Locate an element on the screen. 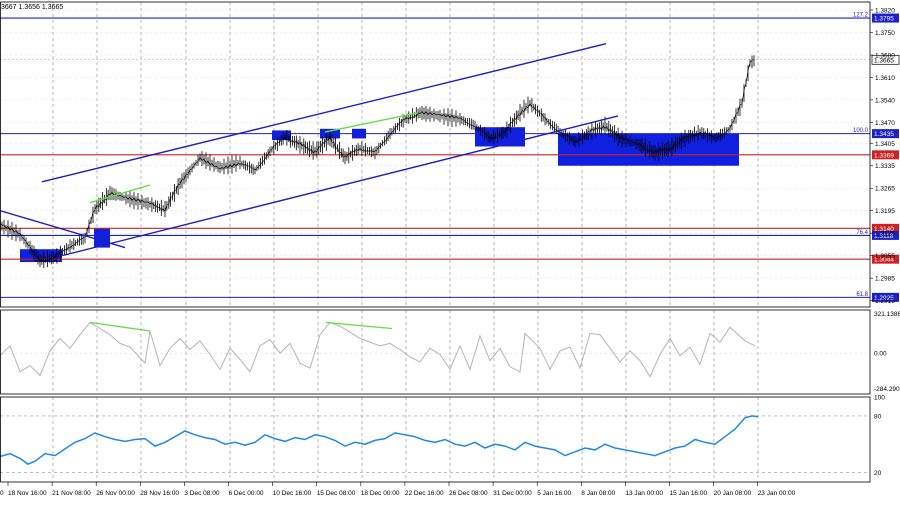  price-tick-label-12: 1.2985 is located at coordinates (885, 279).